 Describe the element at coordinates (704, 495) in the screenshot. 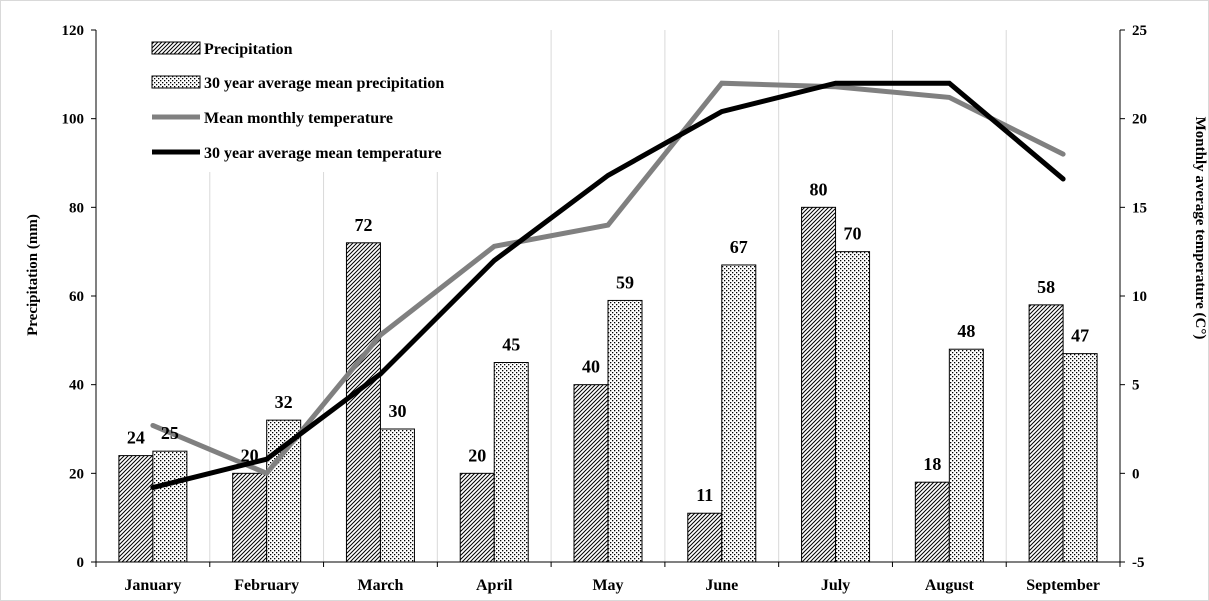

I see `data-label-precipitation: 11` at that location.